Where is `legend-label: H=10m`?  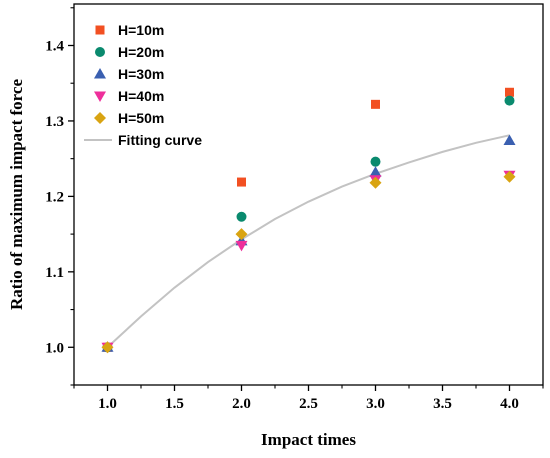 legend-label: H=10m is located at coordinates (141, 30).